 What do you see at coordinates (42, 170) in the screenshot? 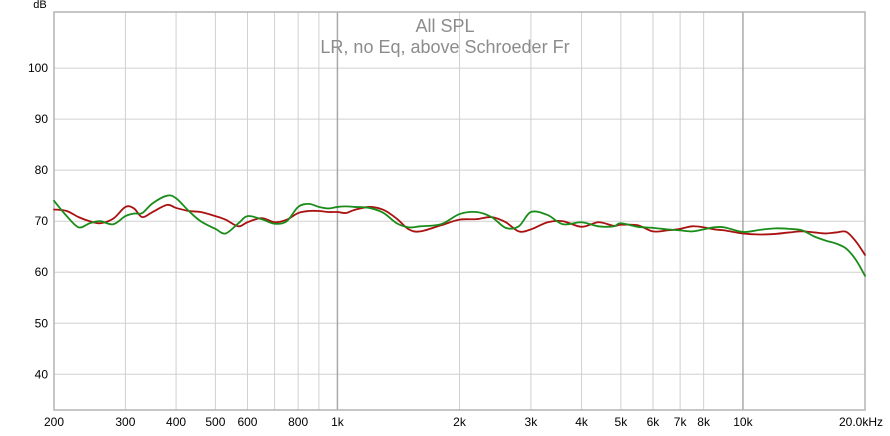
I see `y-tick-label-80: 80` at bounding box center [42, 170].